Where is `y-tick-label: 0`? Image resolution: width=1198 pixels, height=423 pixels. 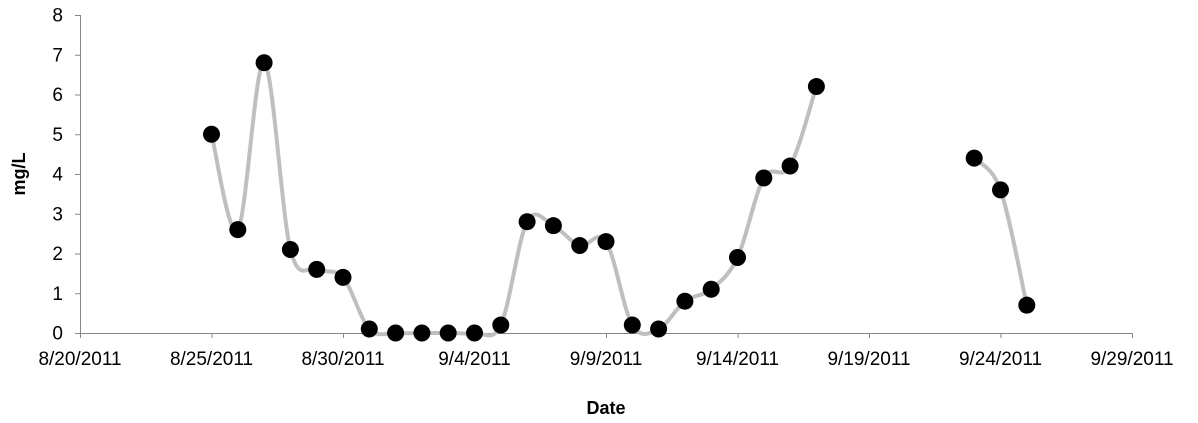
y-tick-label: 0 is located at coordinates (57, 334).